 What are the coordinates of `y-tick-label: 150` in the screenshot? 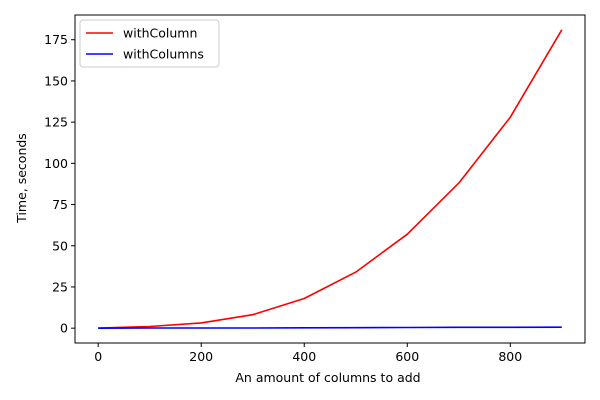 It's located at (56, 80).